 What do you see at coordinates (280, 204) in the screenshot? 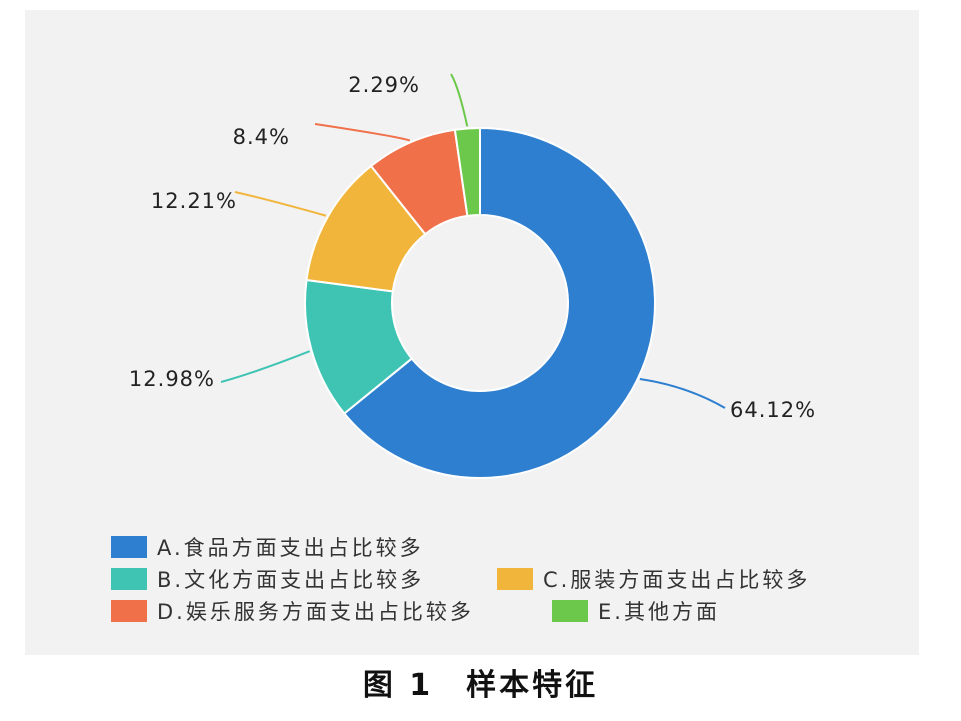
I see `leader-line-c` at bounding box center [280, 204].